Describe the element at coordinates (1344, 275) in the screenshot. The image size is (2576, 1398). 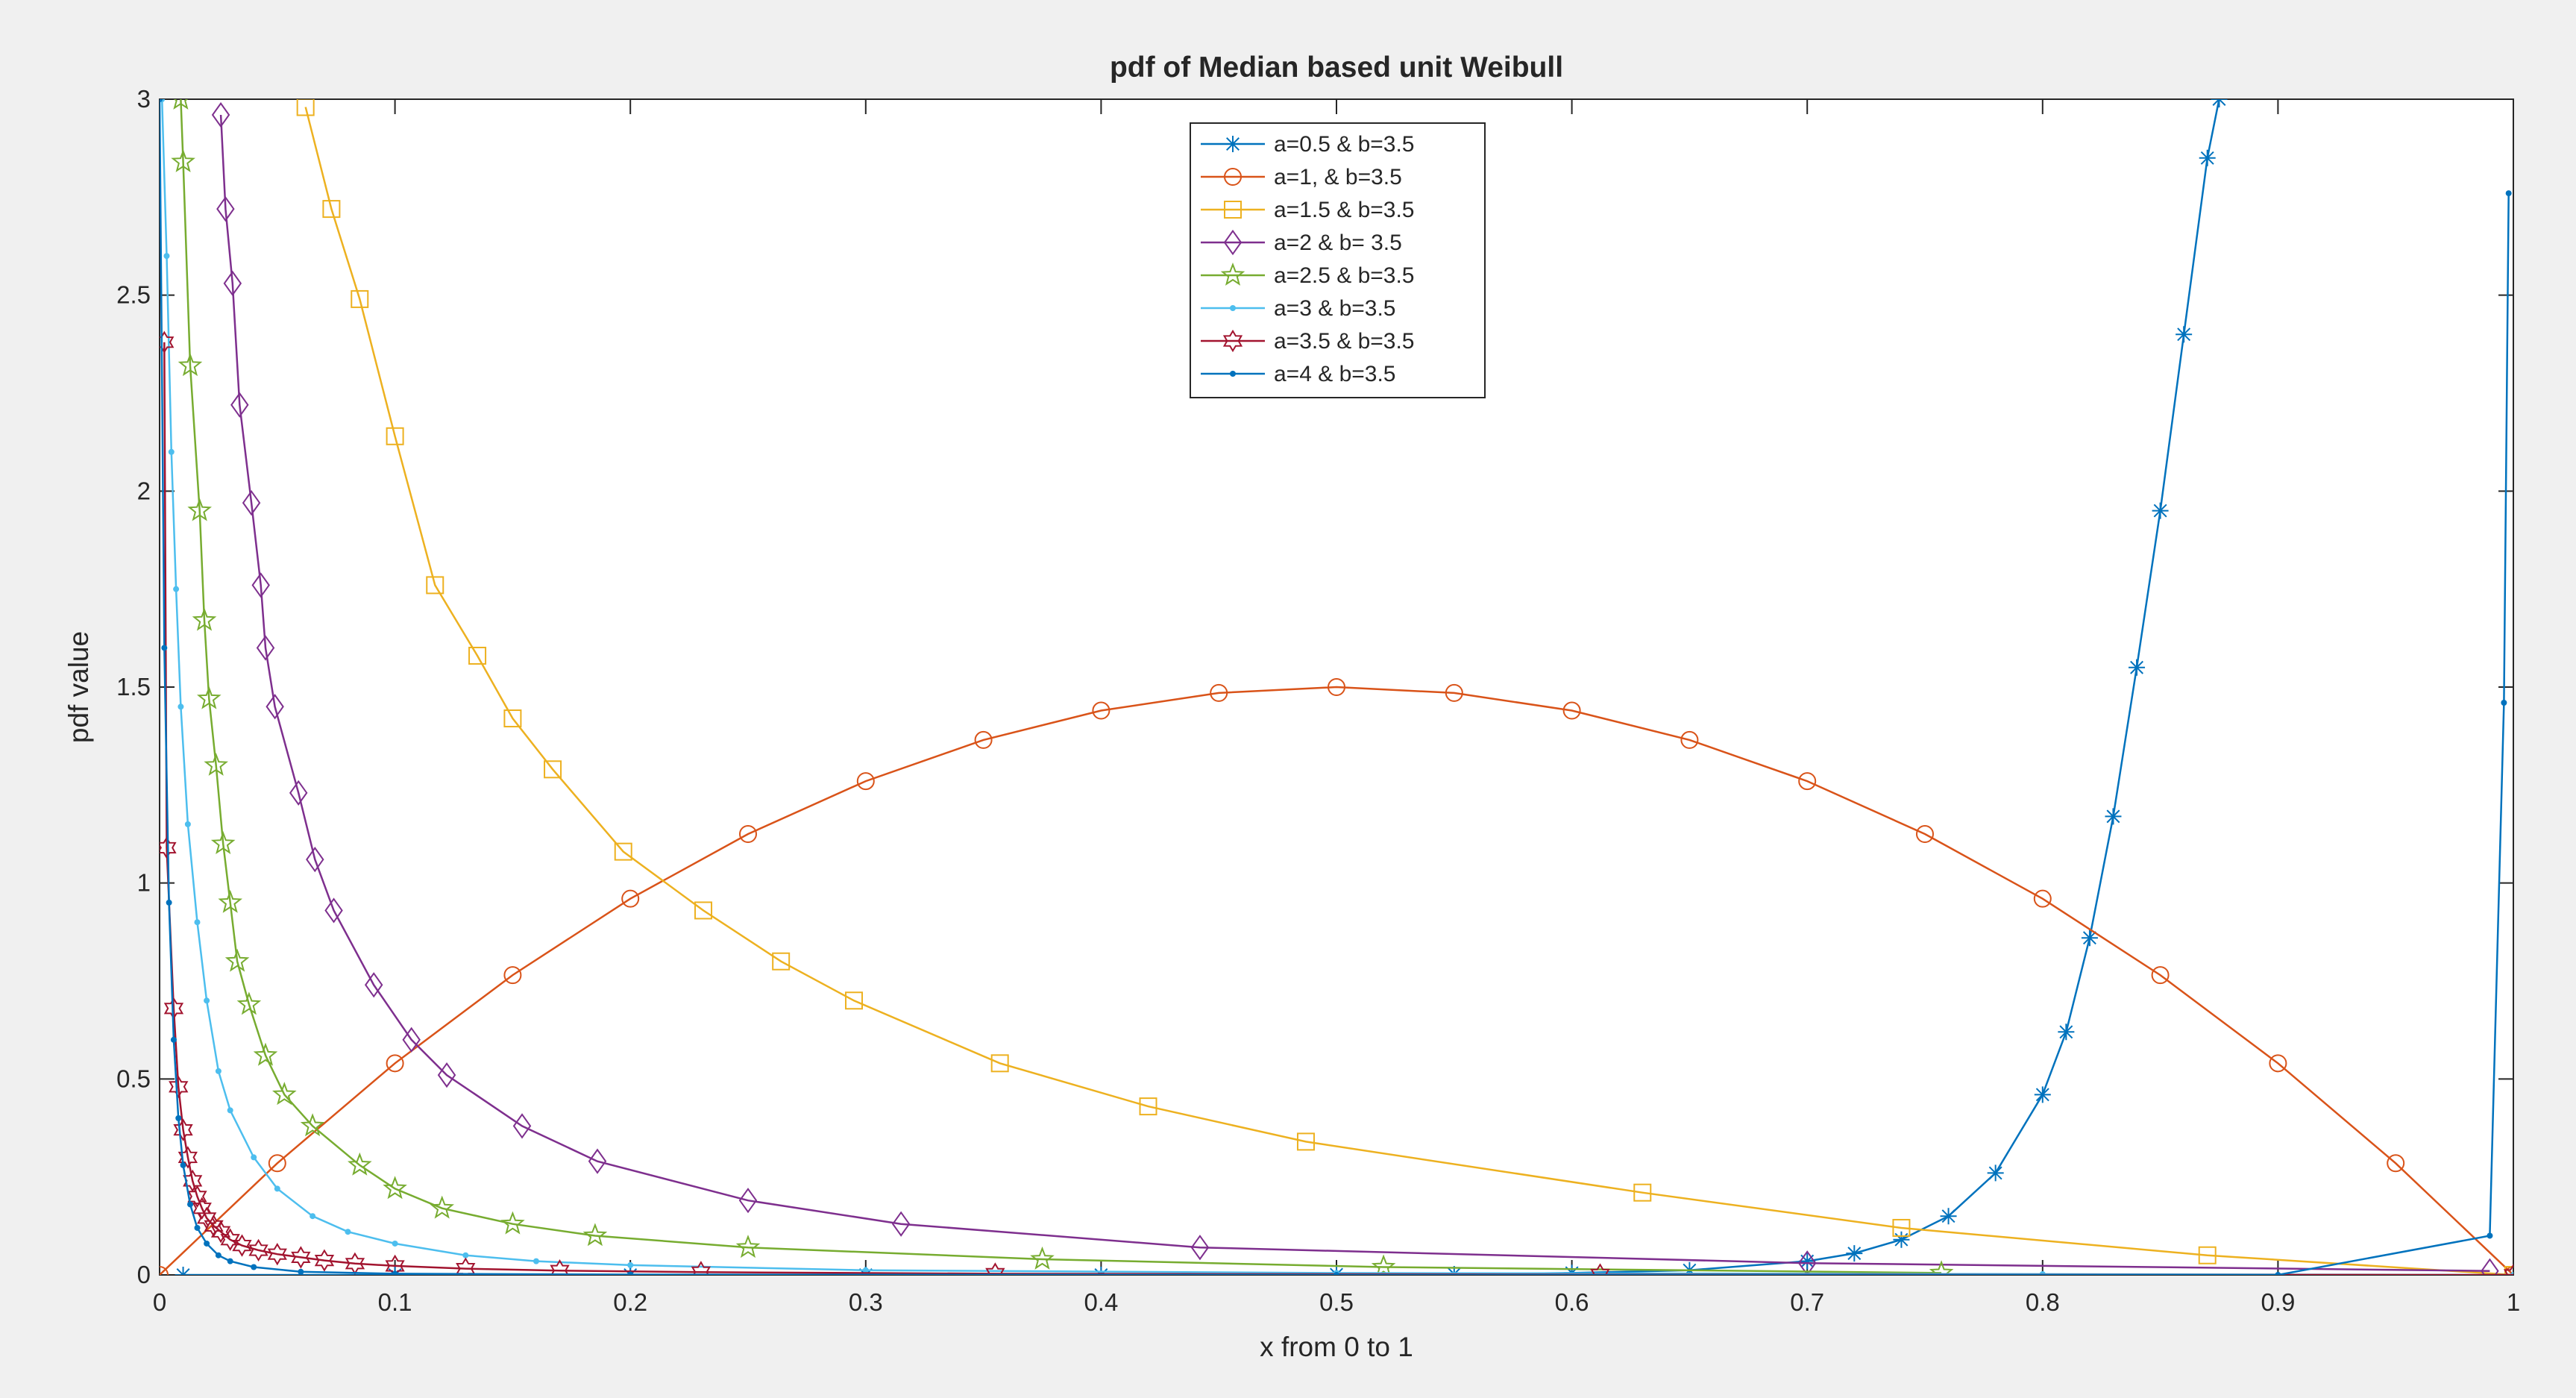
I see `legend-label: a=2.5 & b=3.5` at that location.